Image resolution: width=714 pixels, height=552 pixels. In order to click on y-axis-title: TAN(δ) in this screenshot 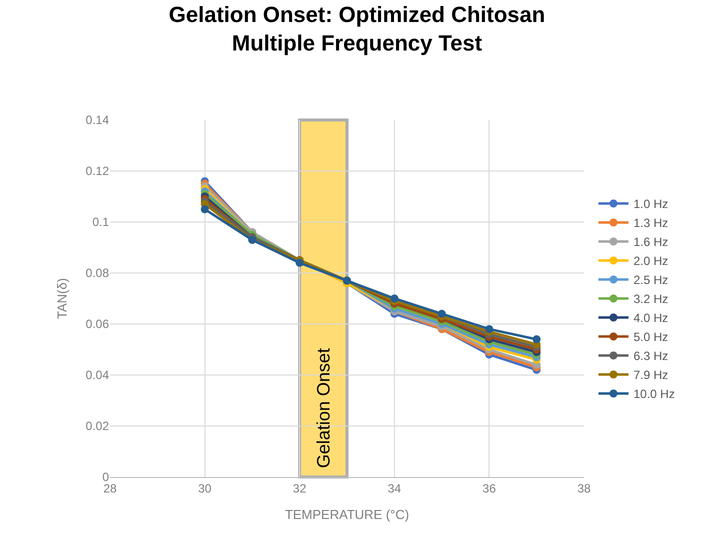, I will do `click(62, 298)`.